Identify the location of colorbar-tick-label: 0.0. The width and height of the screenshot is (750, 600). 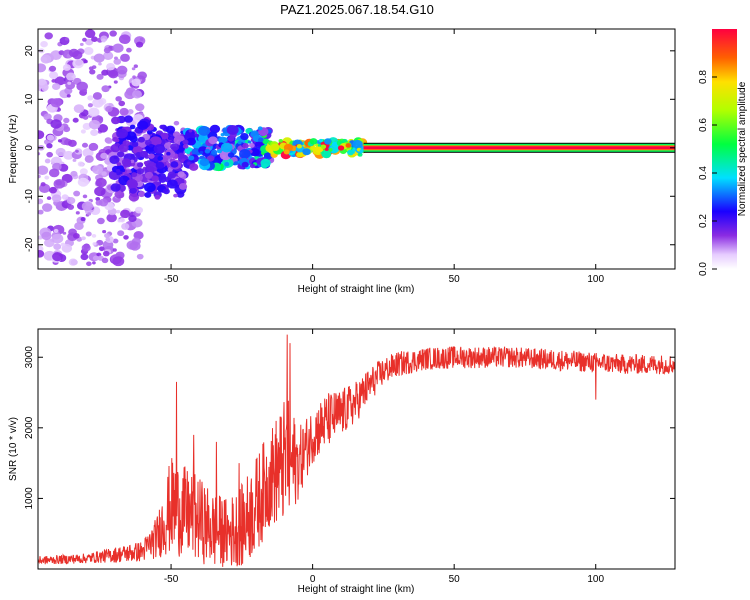
(703, 269).